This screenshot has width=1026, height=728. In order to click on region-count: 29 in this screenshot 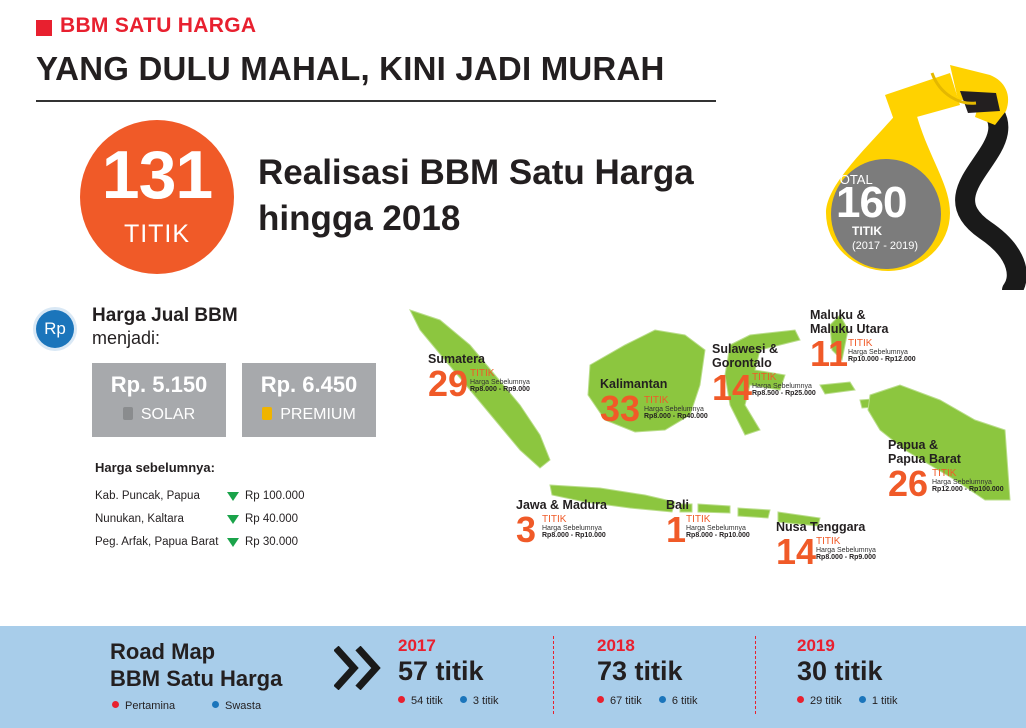, I will do `click(448, 383)`.